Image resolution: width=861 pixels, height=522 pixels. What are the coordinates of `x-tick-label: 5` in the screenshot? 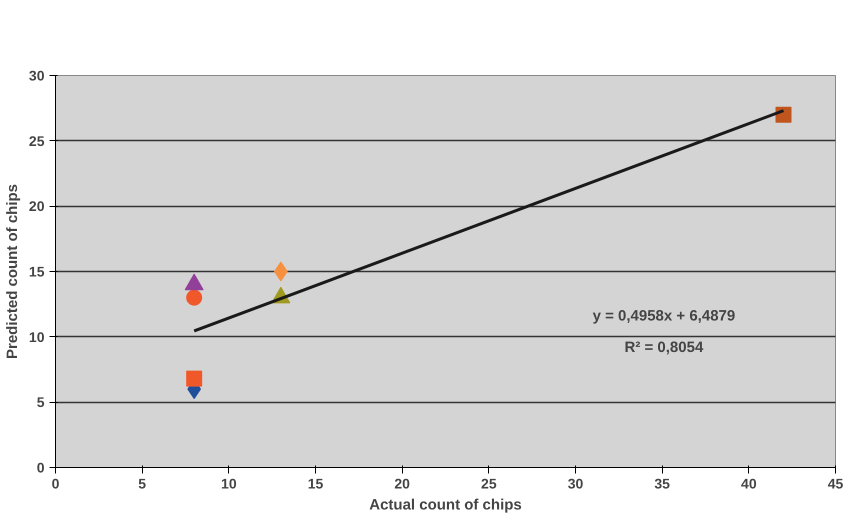 It's located at (142, 484).